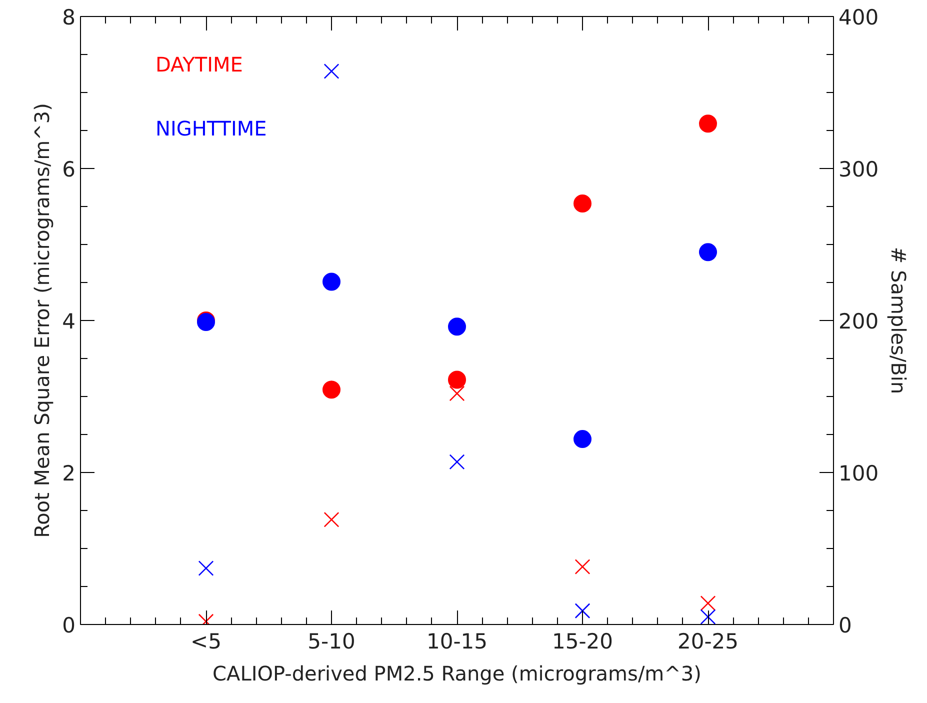 Image resolution: width=927 pixels, height=703 pixels. What do you see at coordinates (457, 642) in the screenshot?
I see `x-tick-label: 10-15` at bounding box center [457, 642].